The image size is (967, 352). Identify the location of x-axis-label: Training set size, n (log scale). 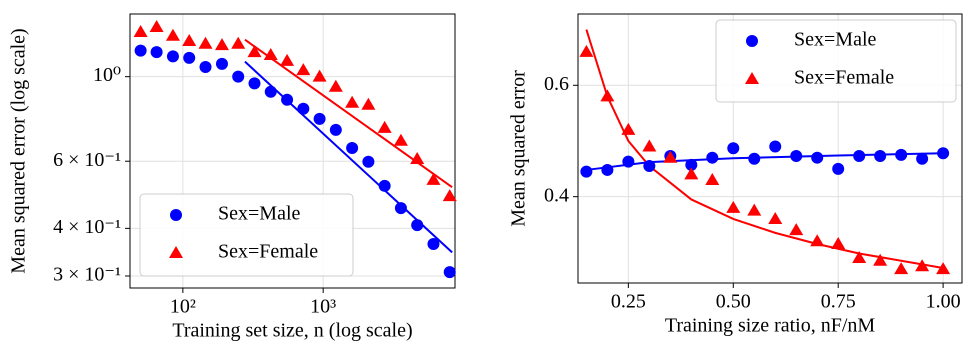
(292, 331).